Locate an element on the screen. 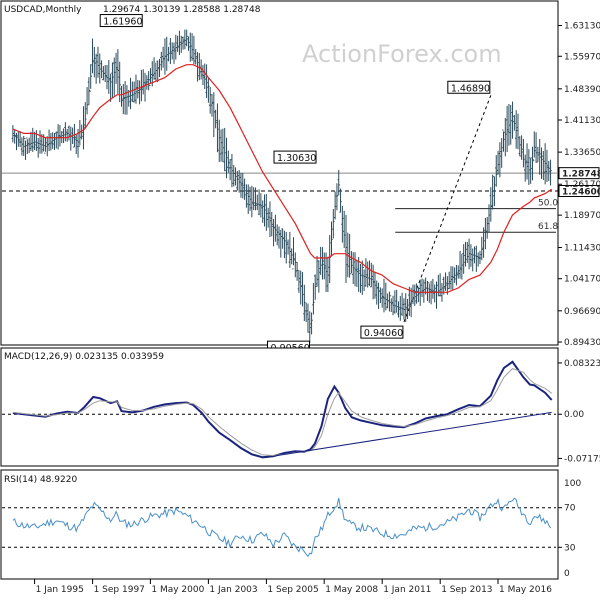 The height and width of the screenshot is (600, 600). price-y-tick-label: 0.96690 is located at coordinates (582, 312).